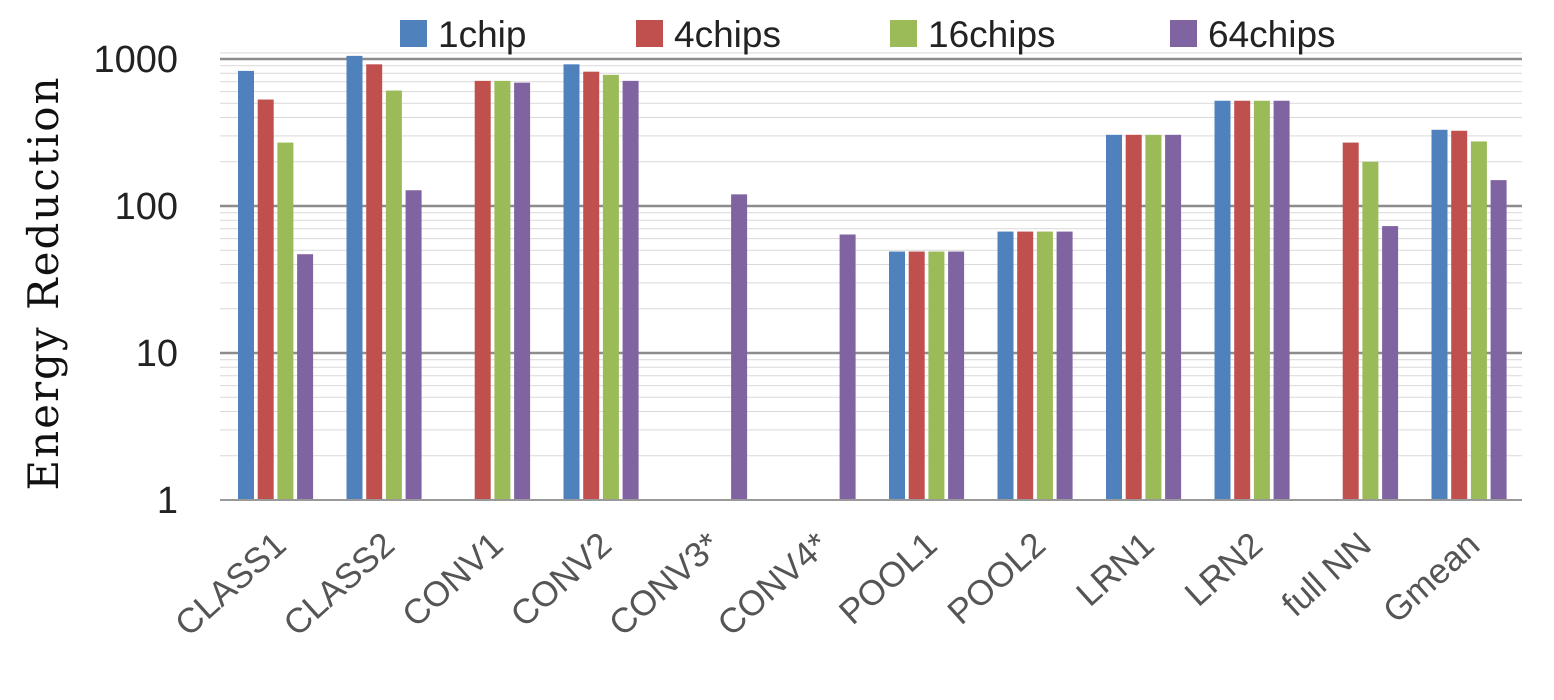 The image size is (1554, 700). What do you see at coordinates (146, 207) in the screenshot?
I see `y-tick-label: 100` at bounding box center [146, 207].